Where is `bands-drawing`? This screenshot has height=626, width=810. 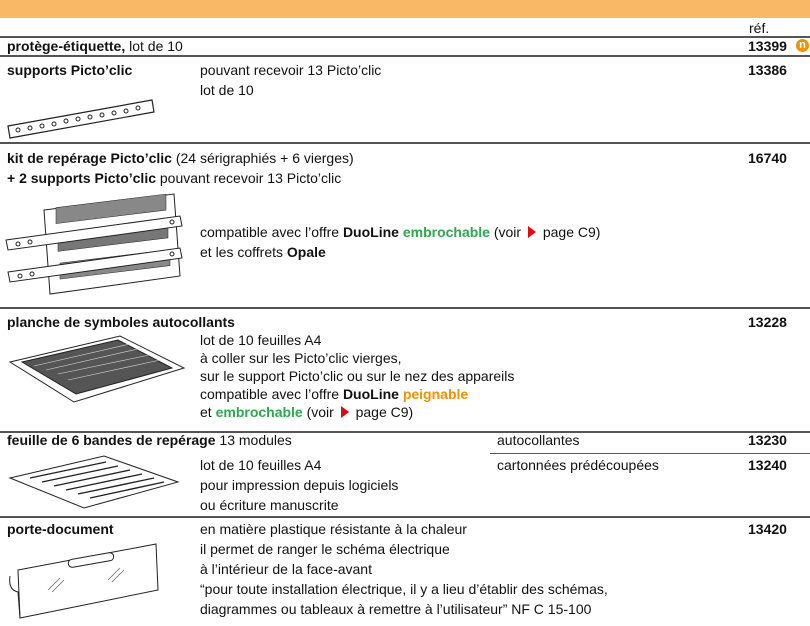
bands-drawing is located at coordinates (94, 482).